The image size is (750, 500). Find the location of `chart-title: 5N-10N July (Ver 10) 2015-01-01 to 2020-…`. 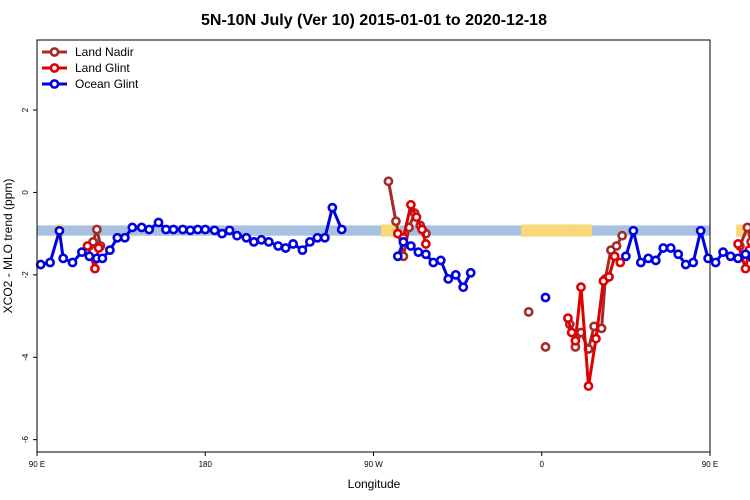

chart-title: 5N-10N July (Ver 10) 2015-01-01 to 2020-… is located at coordinates (374, 20).